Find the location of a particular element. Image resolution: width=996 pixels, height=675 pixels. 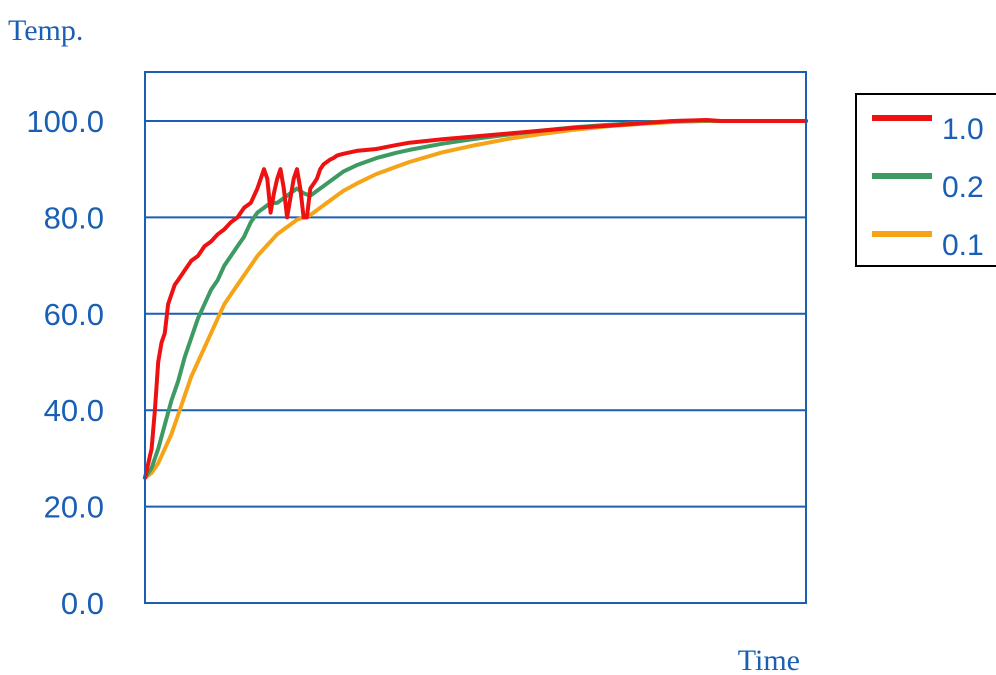

y-axis-tick-labels: 0.0 20.0 40.0 60.0 80.0 100.0 is located at coordinates (65, 362).